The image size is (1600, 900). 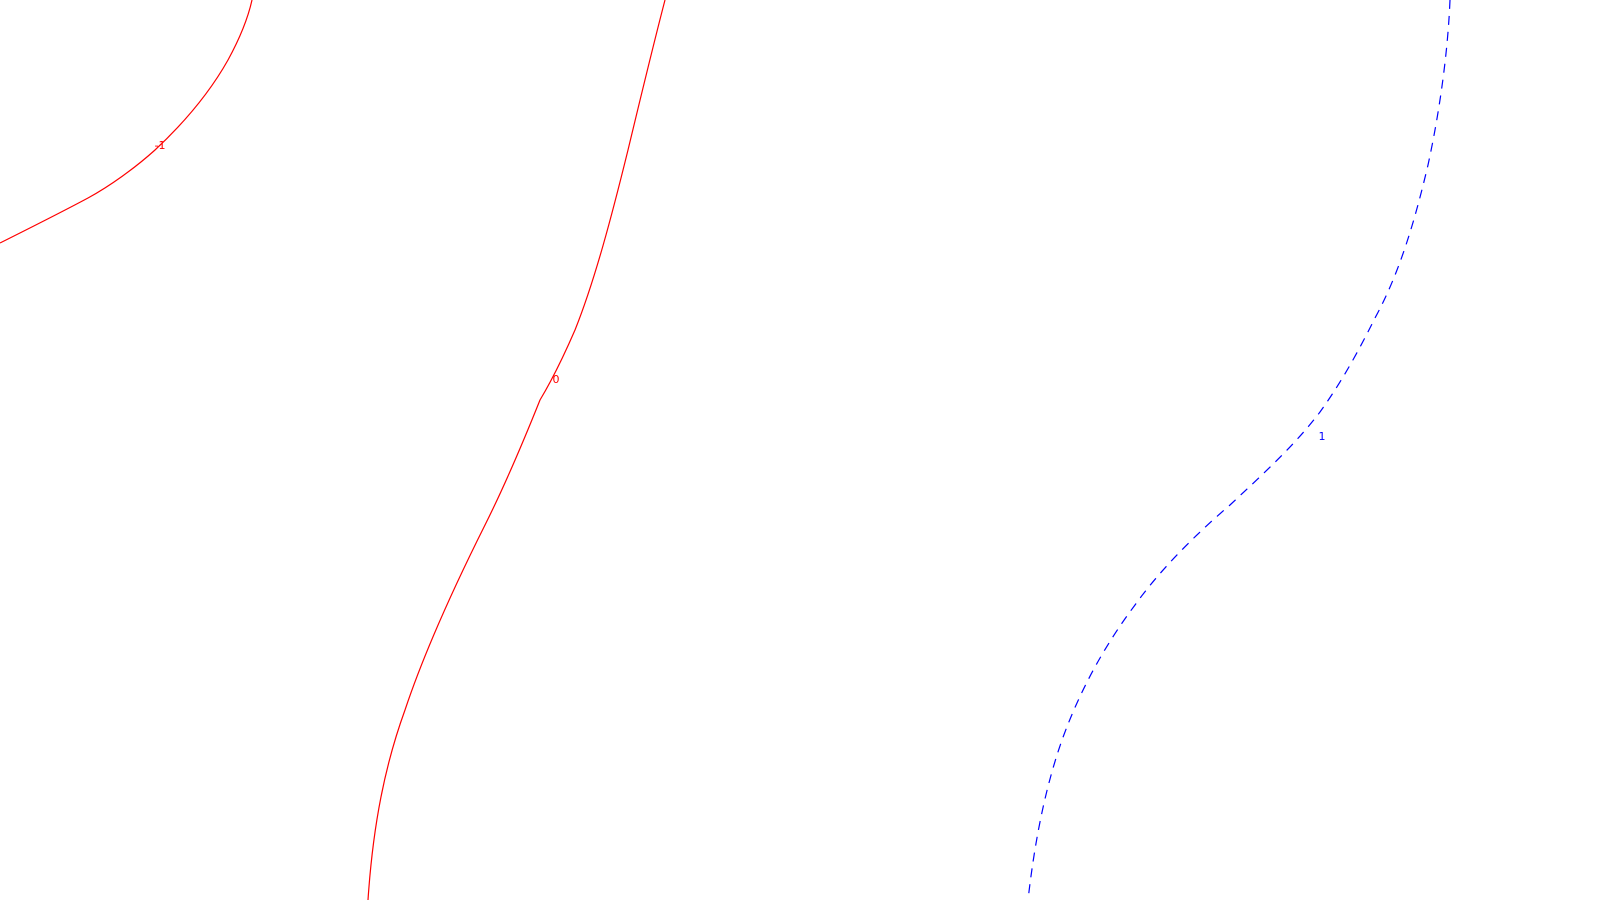 I want to click on contour-label-minus-1: -1, so click(x=160, y=145).